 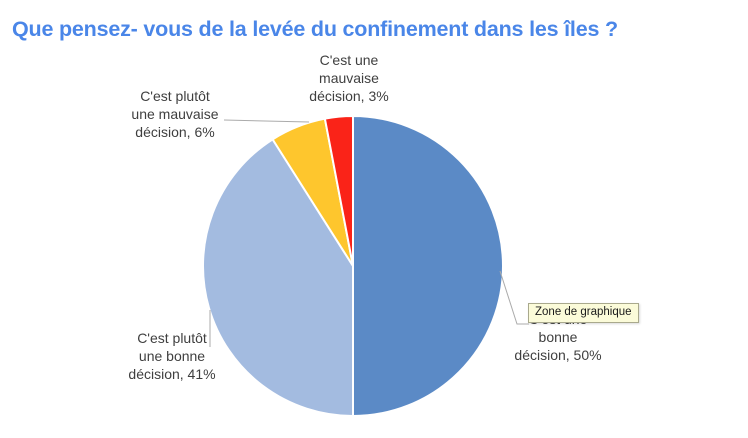 What do you see at coordinates (349, 96) in the screenshot?
I see `data-label-line: décision, 3%` at bounding box center [349, 96].